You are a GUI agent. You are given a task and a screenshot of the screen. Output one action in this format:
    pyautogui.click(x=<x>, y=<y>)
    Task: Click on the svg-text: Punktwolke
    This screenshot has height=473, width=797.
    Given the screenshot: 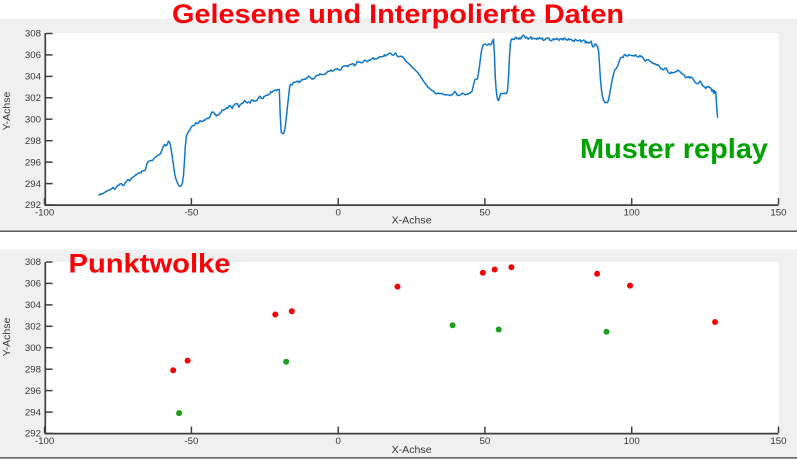 What is the action you would take?
    pyautogui.click(x=150, y=264)
    